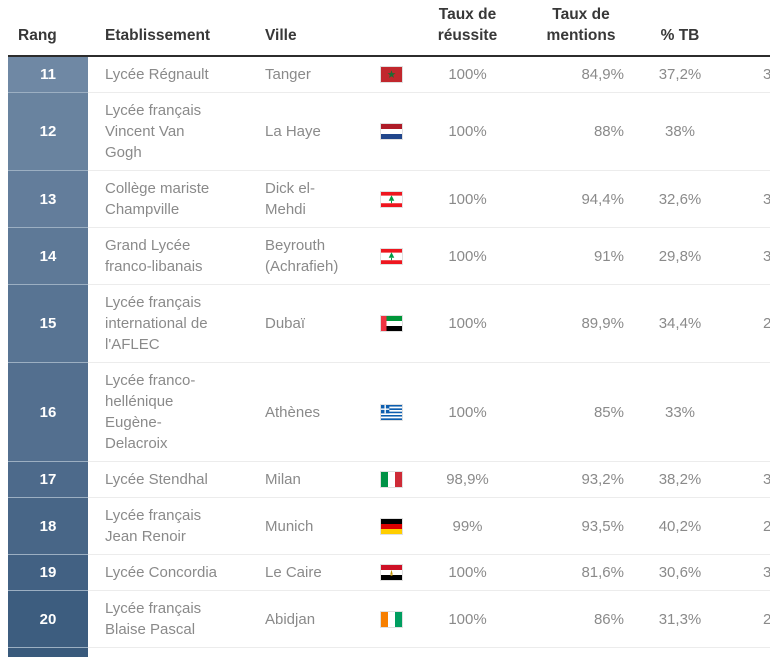  Describe the element at coordinates (608, 256) in the screenshot. I see `mentions-rate-cell-text: 91%` at that location.